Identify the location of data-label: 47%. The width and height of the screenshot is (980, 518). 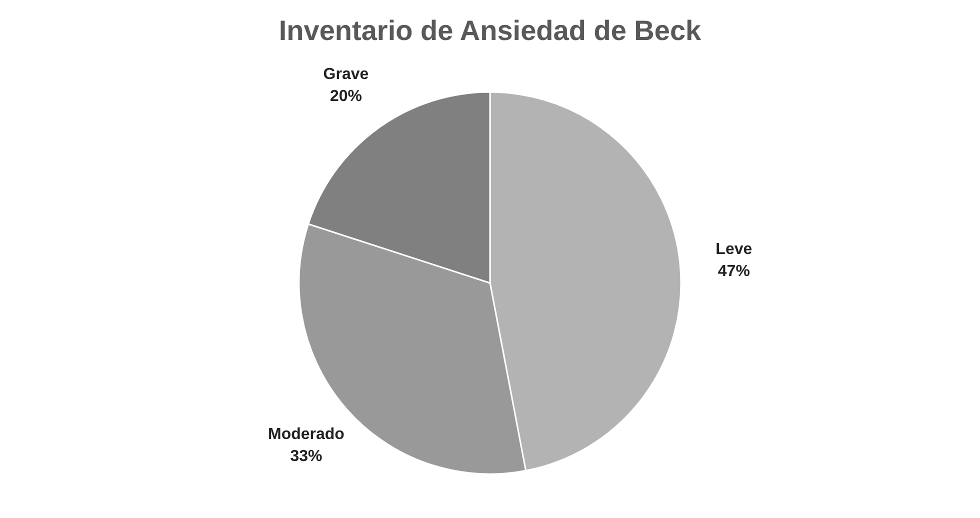
(734, 271).